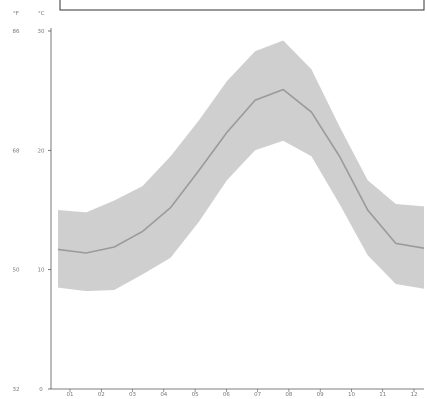 The image size is (427, 399). What do you see at coordinates (41, 14) in the screenshot?
I see `unit-right-label: °C` at bounding box center [41, 14].